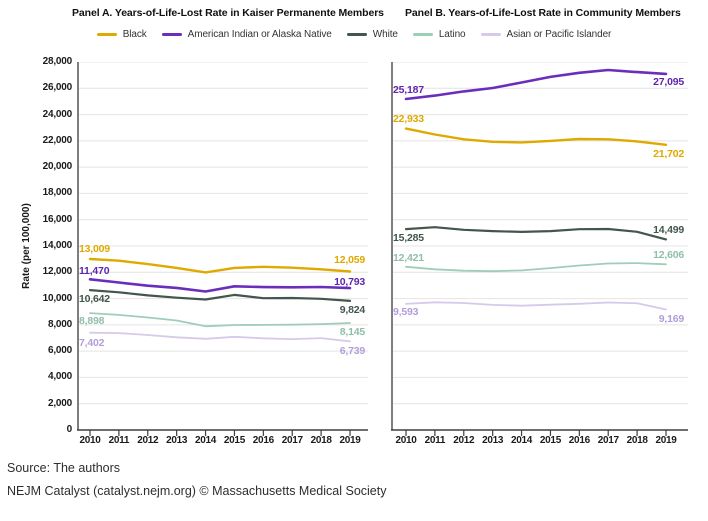 The image size is (708, 521). I want to click on source-text: Source: The authors, so click(64, 468).